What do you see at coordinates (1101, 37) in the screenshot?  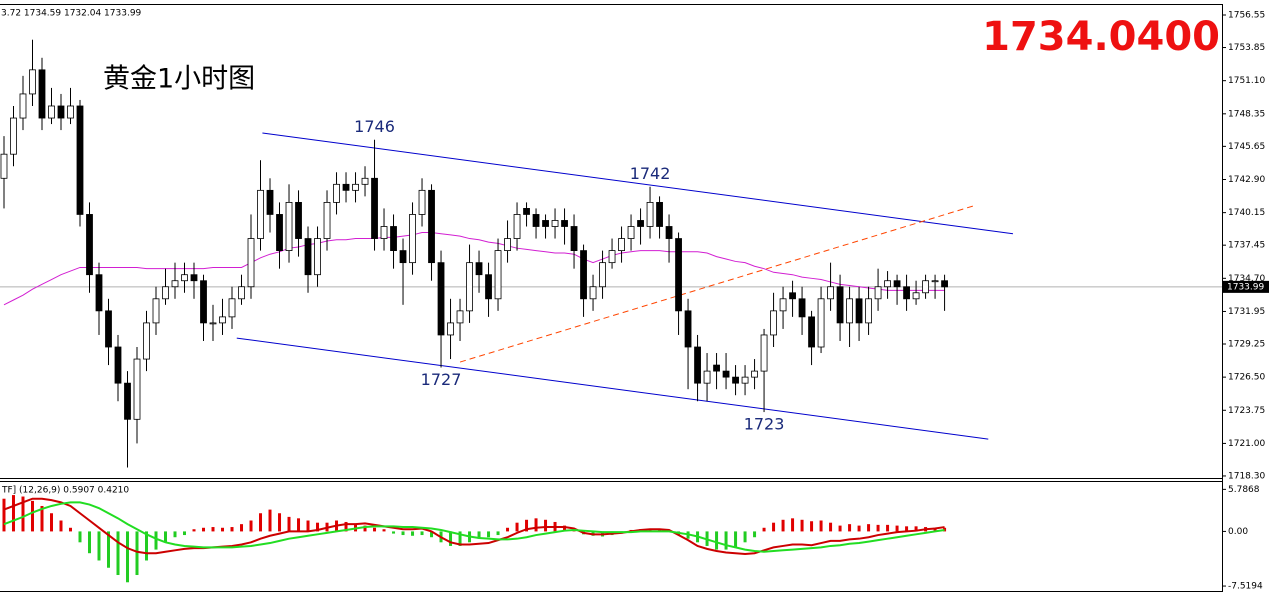 I see `price-display: 1734.0400` at bounding box center [1101, 37].